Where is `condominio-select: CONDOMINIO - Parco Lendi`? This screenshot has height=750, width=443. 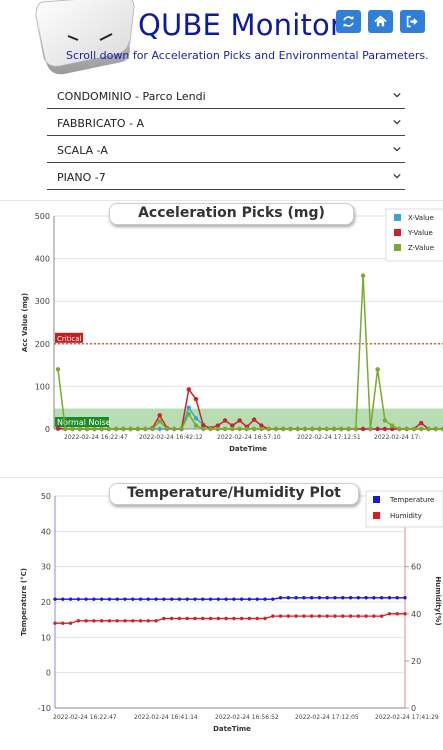 condominio-select: CONDOMINIO - Parco Lendi is located at coordinates (226, 95).